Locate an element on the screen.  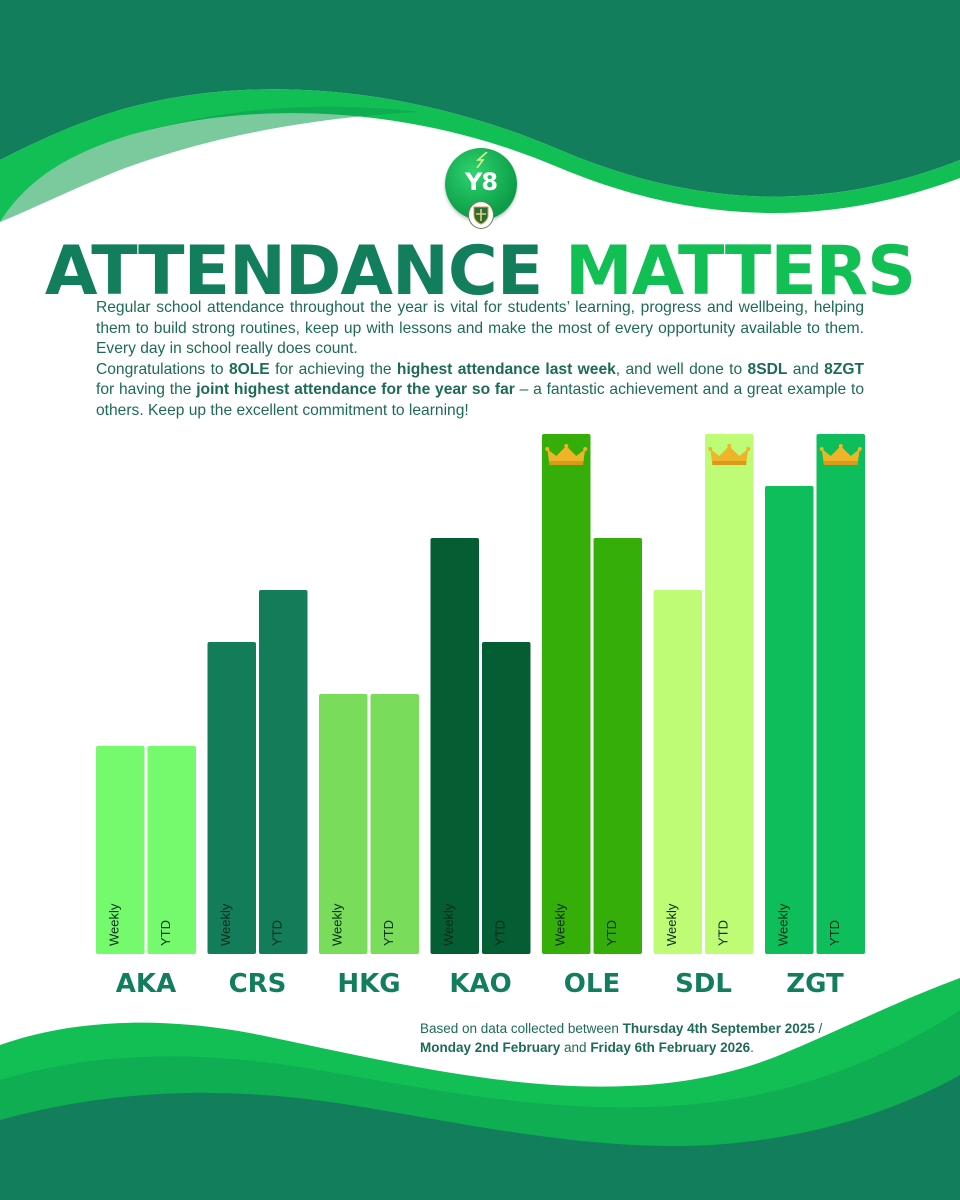
category-label-zgt: ZGT is located at coordinates (815, 984).